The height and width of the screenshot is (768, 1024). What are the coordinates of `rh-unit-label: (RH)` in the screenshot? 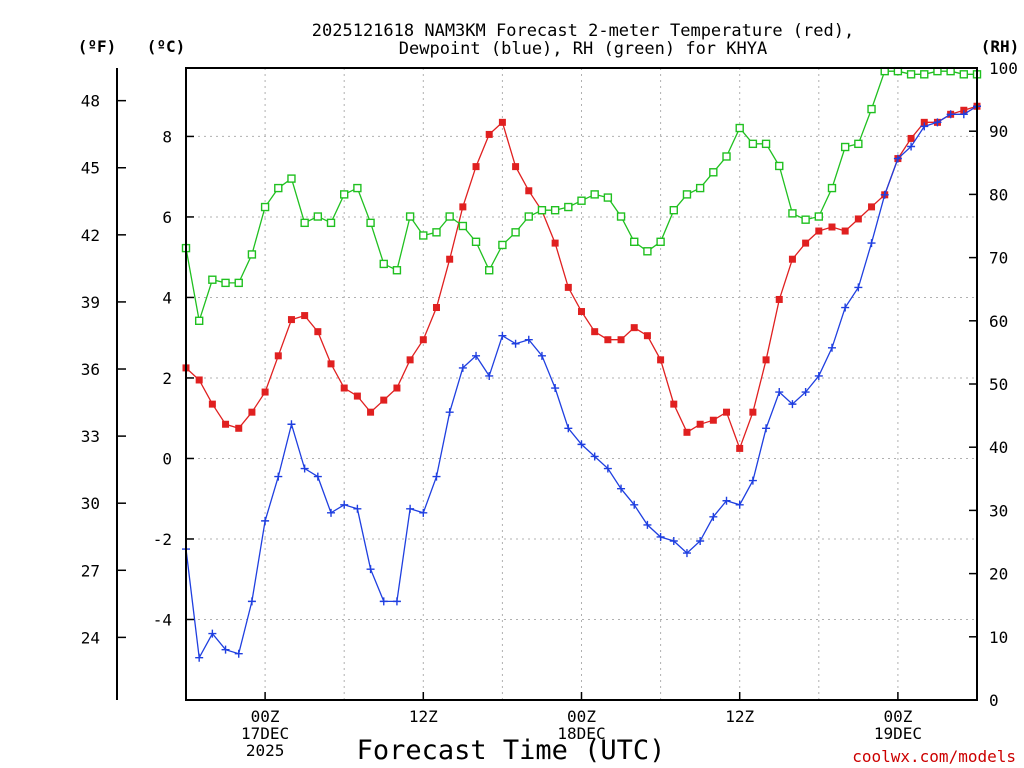 It's located at (1000, 46).